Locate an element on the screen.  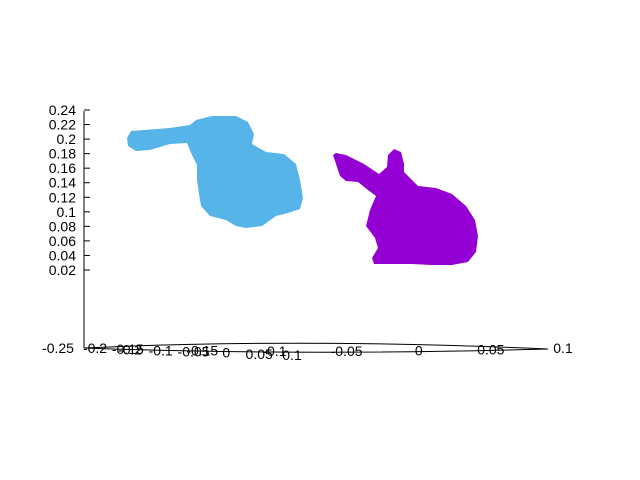
x-tick-label: 0 is located at coordinates (419, 350).